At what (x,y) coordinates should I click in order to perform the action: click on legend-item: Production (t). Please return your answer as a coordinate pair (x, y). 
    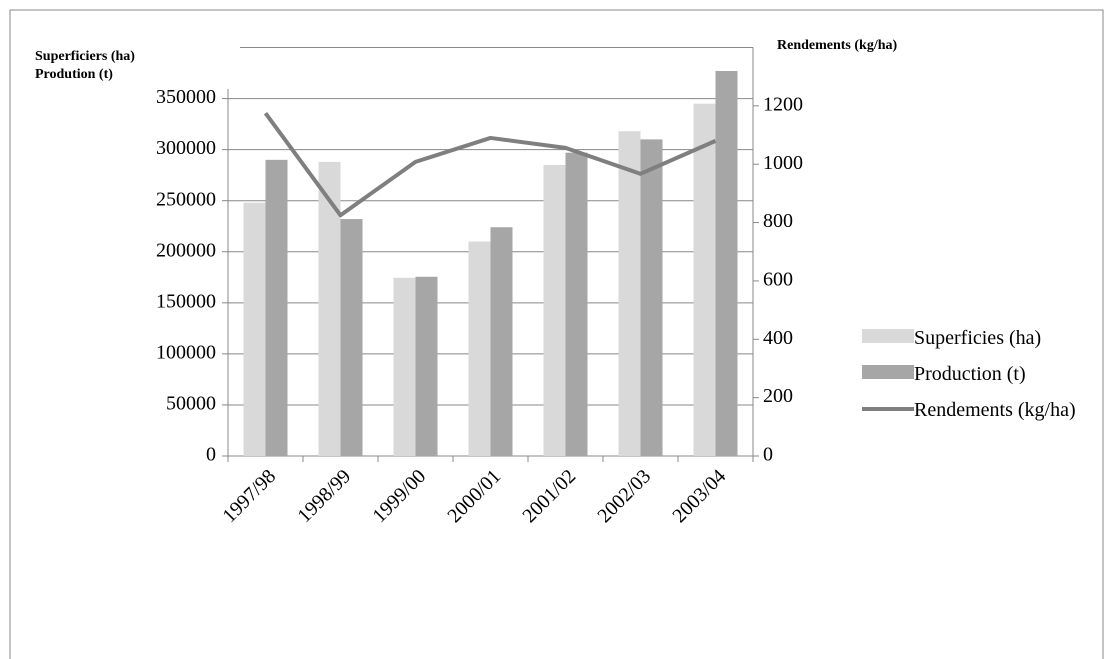
    Looking at the image, I should click on (974, 374).